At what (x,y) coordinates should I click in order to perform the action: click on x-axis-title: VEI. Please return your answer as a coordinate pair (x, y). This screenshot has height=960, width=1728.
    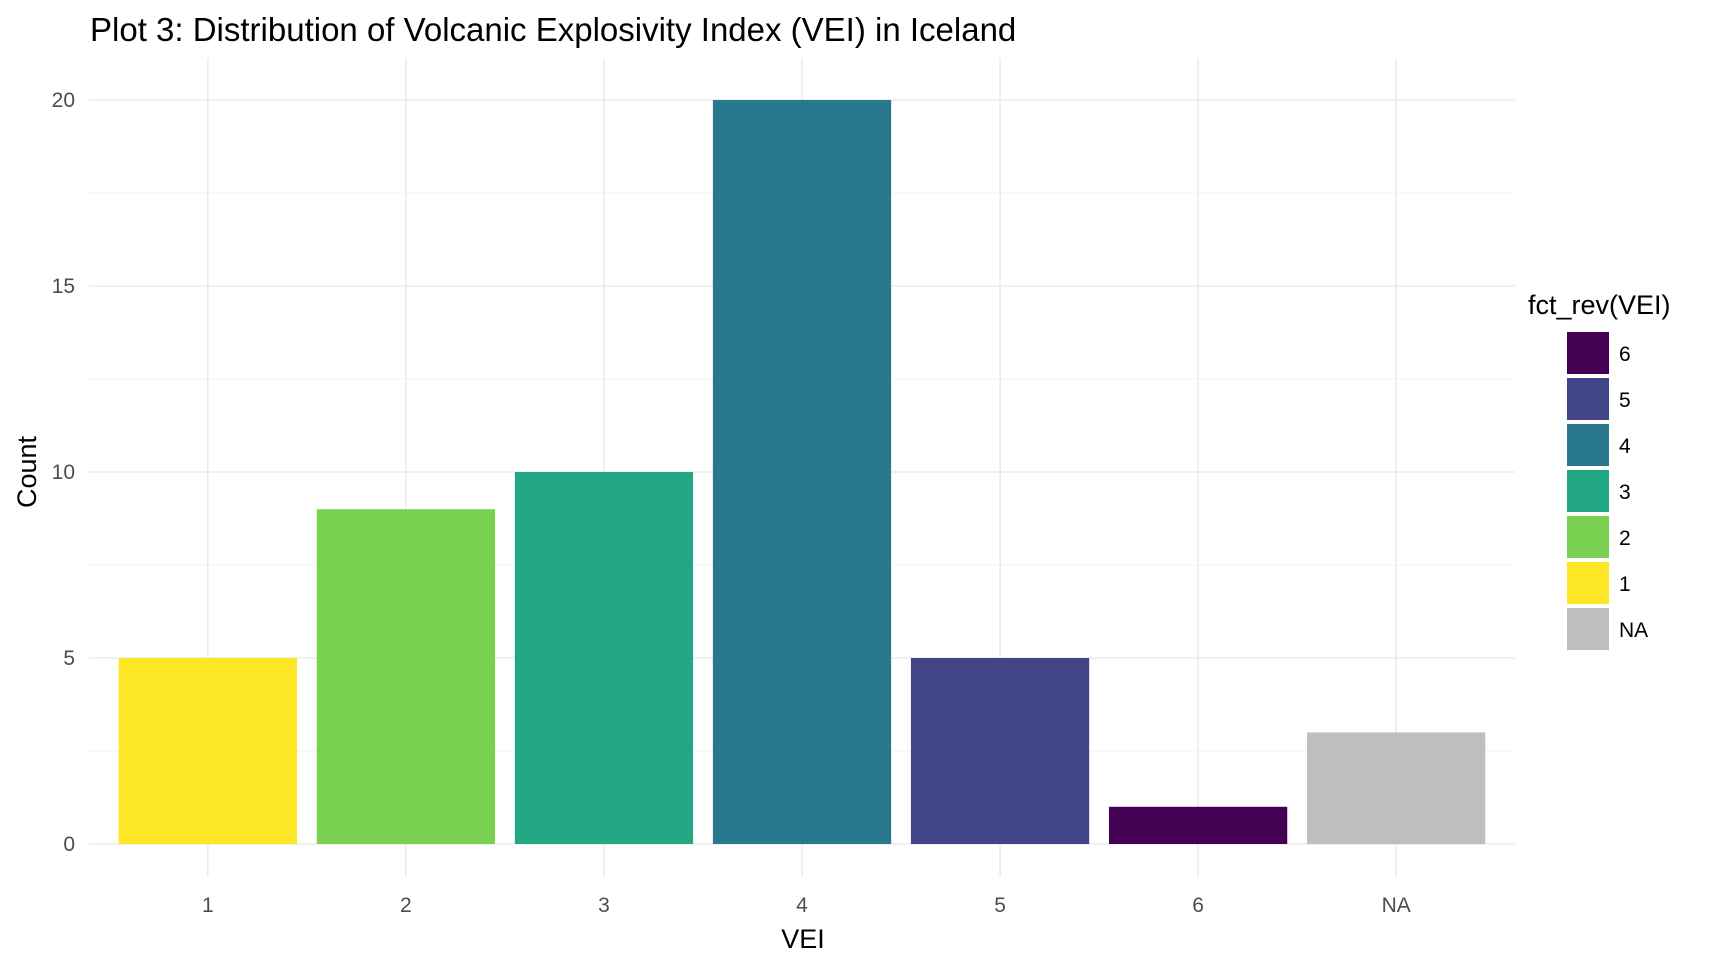
    Looking at the image, I should click on (803, 939).